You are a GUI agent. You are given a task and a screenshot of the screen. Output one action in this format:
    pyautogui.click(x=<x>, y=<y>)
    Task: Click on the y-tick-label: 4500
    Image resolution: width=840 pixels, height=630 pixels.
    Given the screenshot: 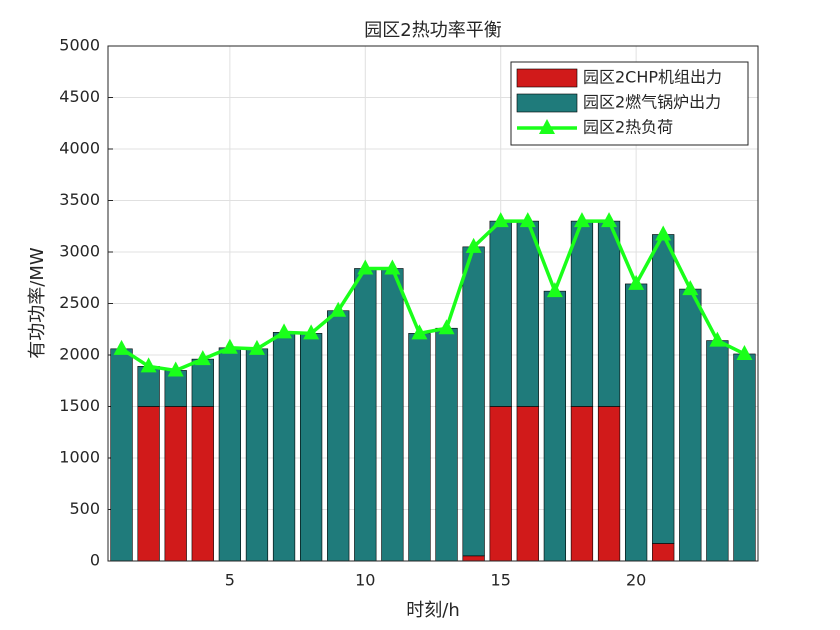 What is the action you would take?
    pyautogui.click(x=79, y=96)
    